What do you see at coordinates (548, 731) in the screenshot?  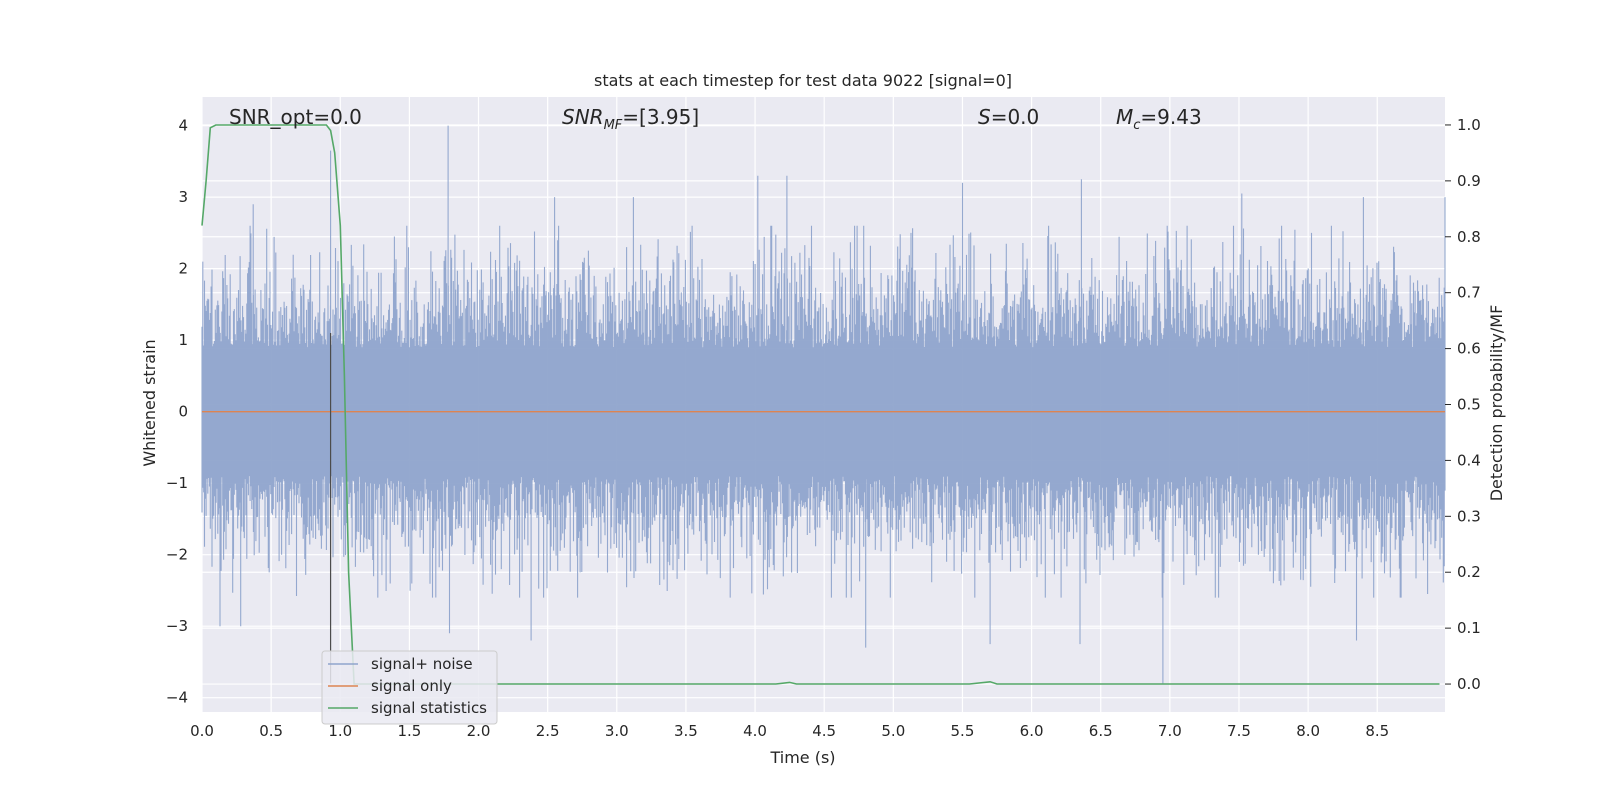 I see `x-tick-label: 2.5` at bounding box center [548, 731].